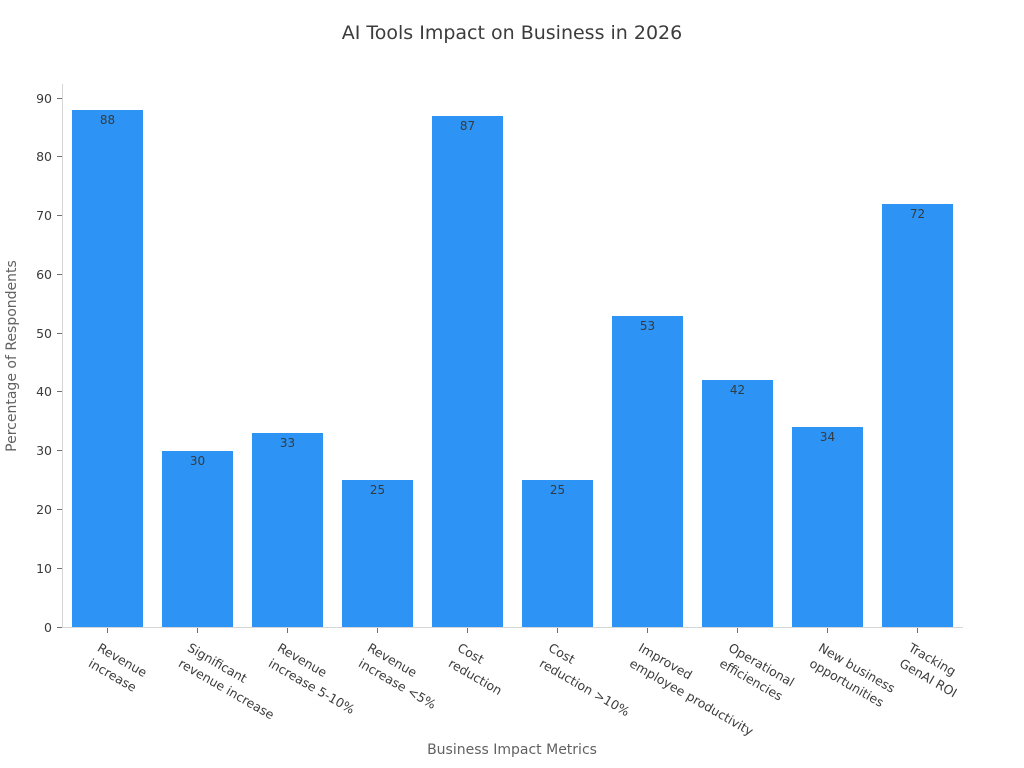 The width and height of the screenshot is (1024, 768). I want to click on y-tick-label: 0, so click(48, 627).